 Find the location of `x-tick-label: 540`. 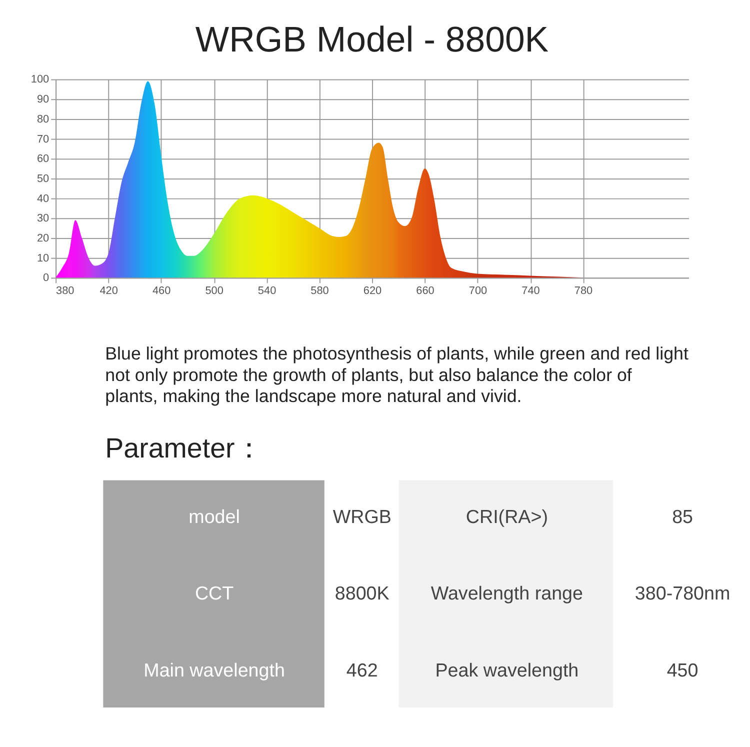

x-tick-label: 540 is located at coordinates (267, 291).